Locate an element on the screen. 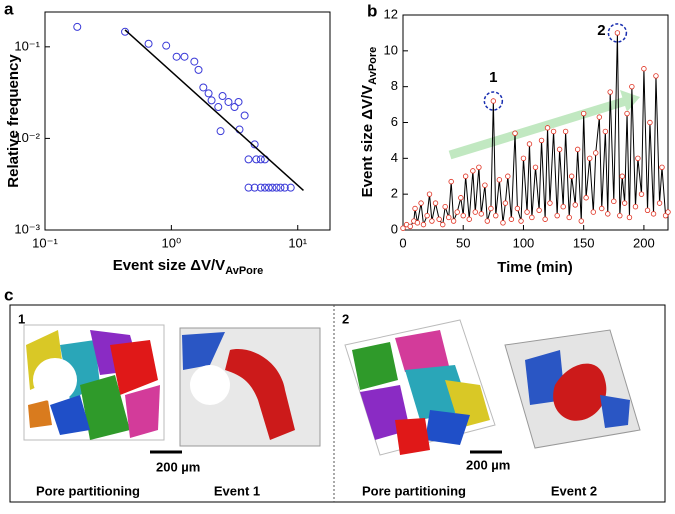 This screenshot has width=675, height=514. y-tick-label: 8 is located at coordinates (394, 85).